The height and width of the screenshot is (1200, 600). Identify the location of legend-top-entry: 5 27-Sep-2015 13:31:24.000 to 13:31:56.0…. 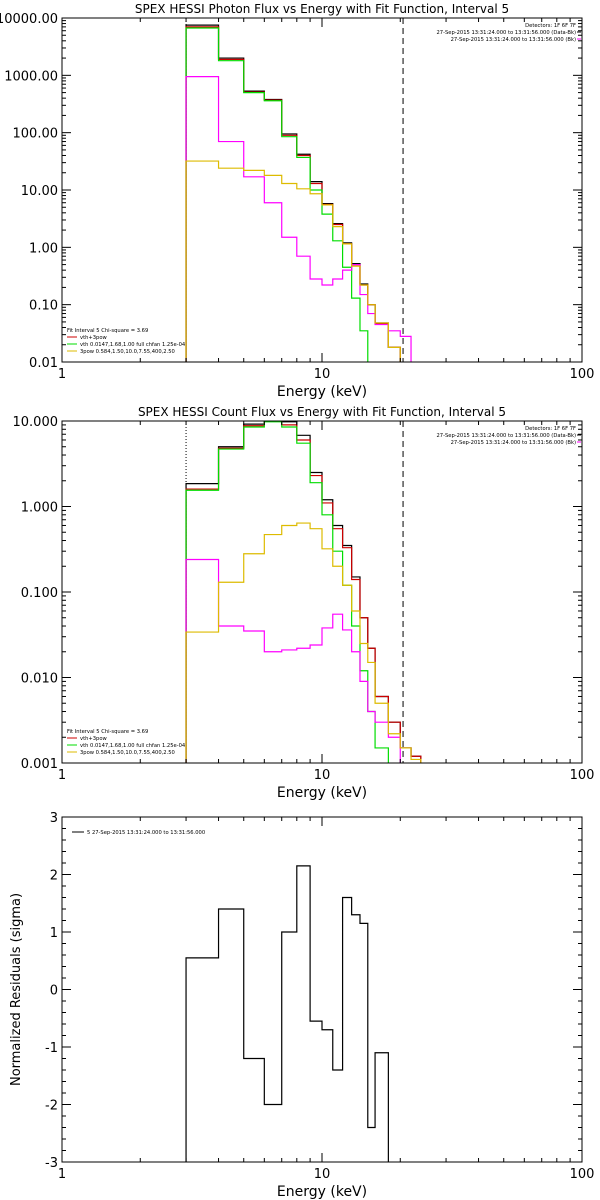
(146, 833).